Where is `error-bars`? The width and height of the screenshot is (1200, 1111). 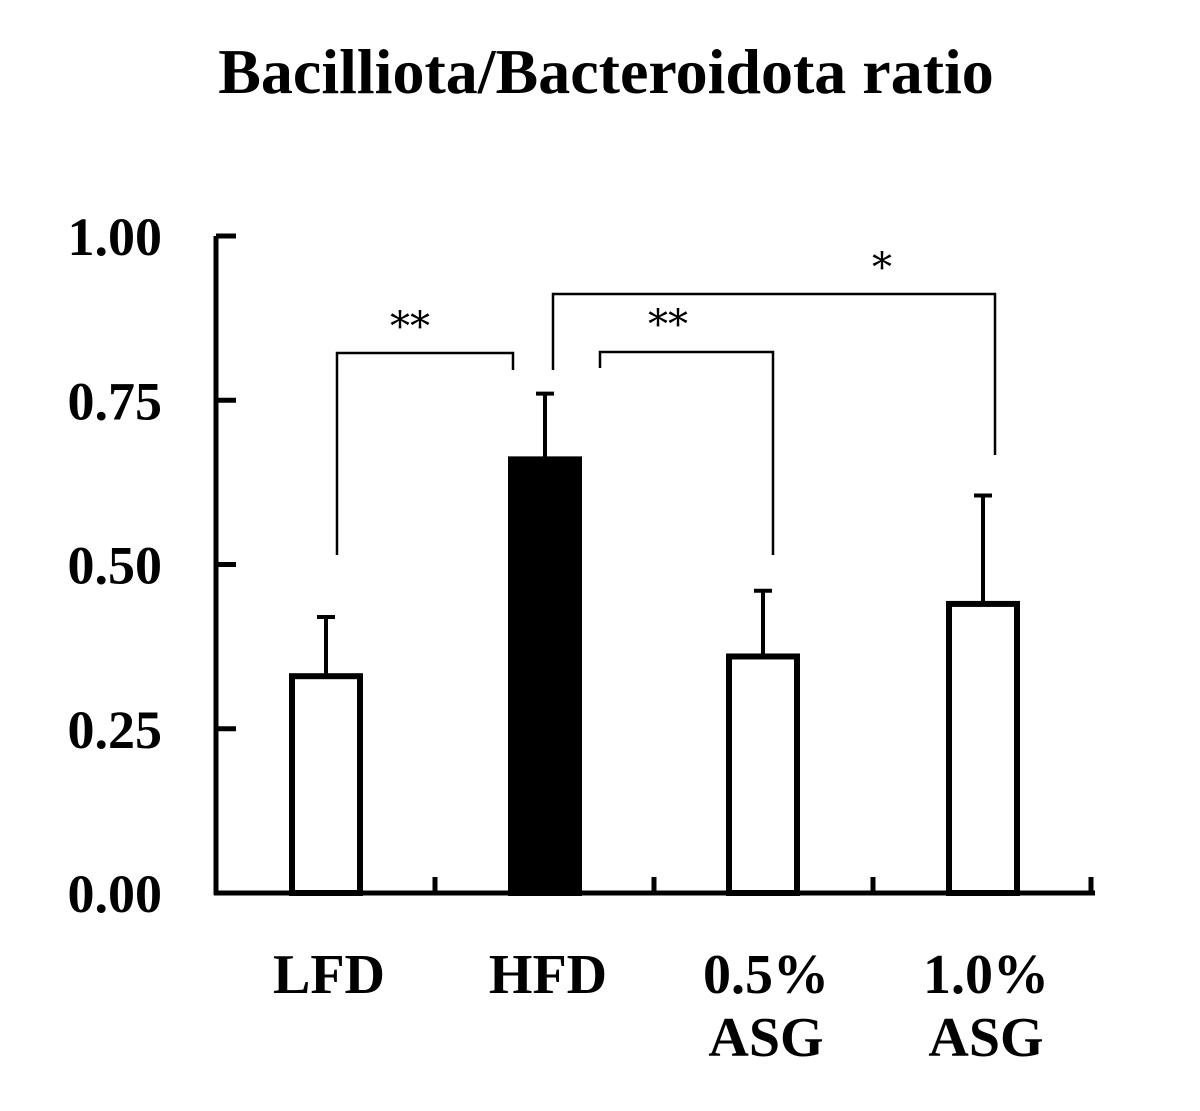 error-bars is located at coordinates (654, 534).